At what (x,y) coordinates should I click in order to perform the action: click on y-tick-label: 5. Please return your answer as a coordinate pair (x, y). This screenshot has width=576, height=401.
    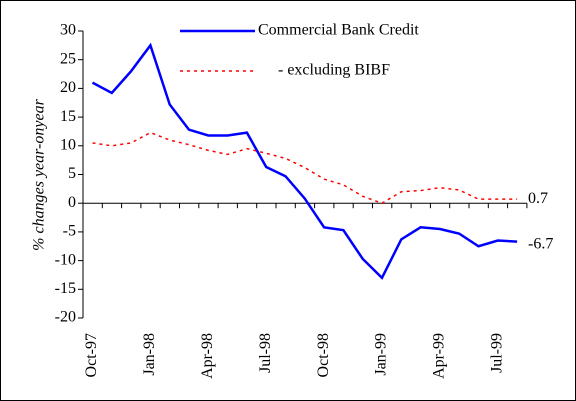
    Looking at the image, I should click on (72, 173).